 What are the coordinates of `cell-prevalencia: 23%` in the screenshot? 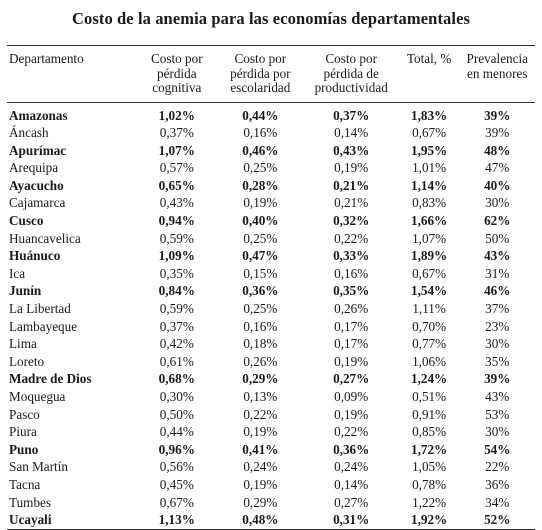 It's located at (497, 326).